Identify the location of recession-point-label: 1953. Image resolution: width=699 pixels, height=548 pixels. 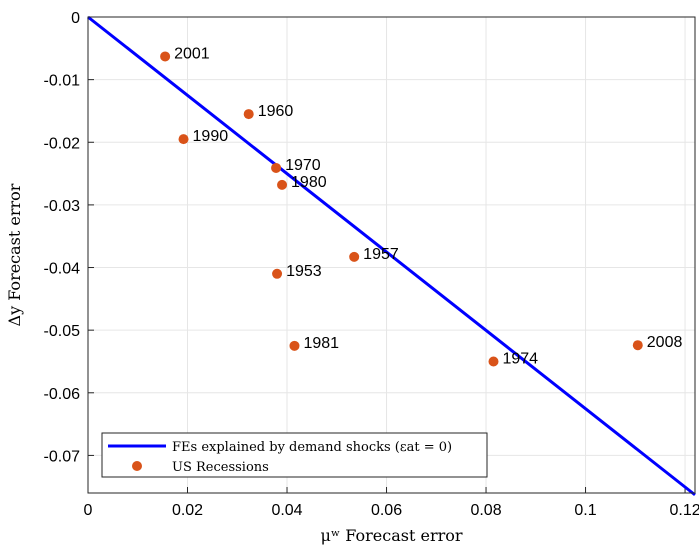
(304, 271).